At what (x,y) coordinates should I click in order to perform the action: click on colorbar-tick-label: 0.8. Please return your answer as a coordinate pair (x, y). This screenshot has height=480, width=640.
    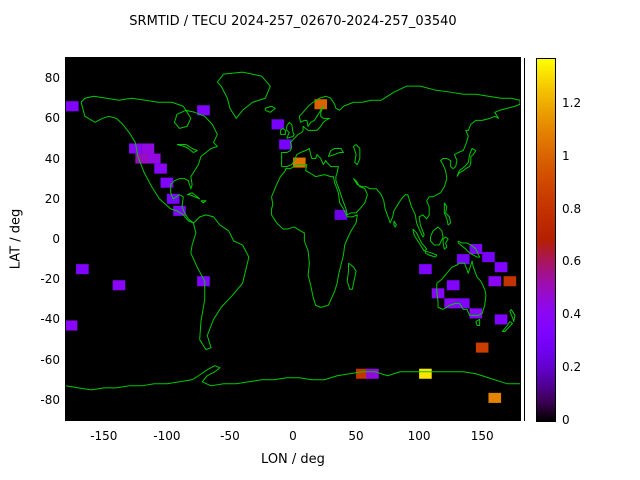
    Looking at the image, I should click on (572, 208).